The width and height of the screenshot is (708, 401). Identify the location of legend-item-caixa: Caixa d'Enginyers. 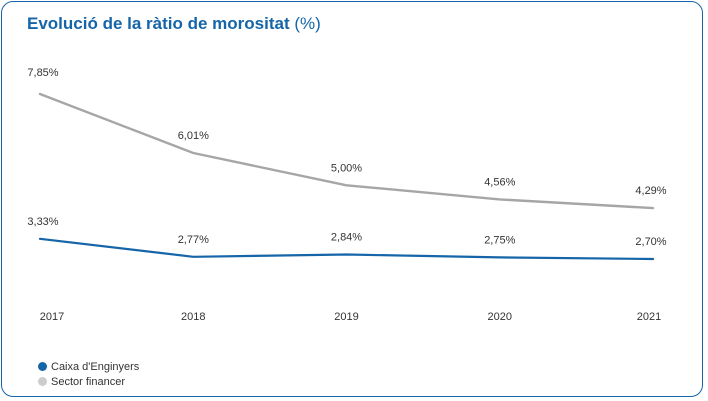
(88, 366).